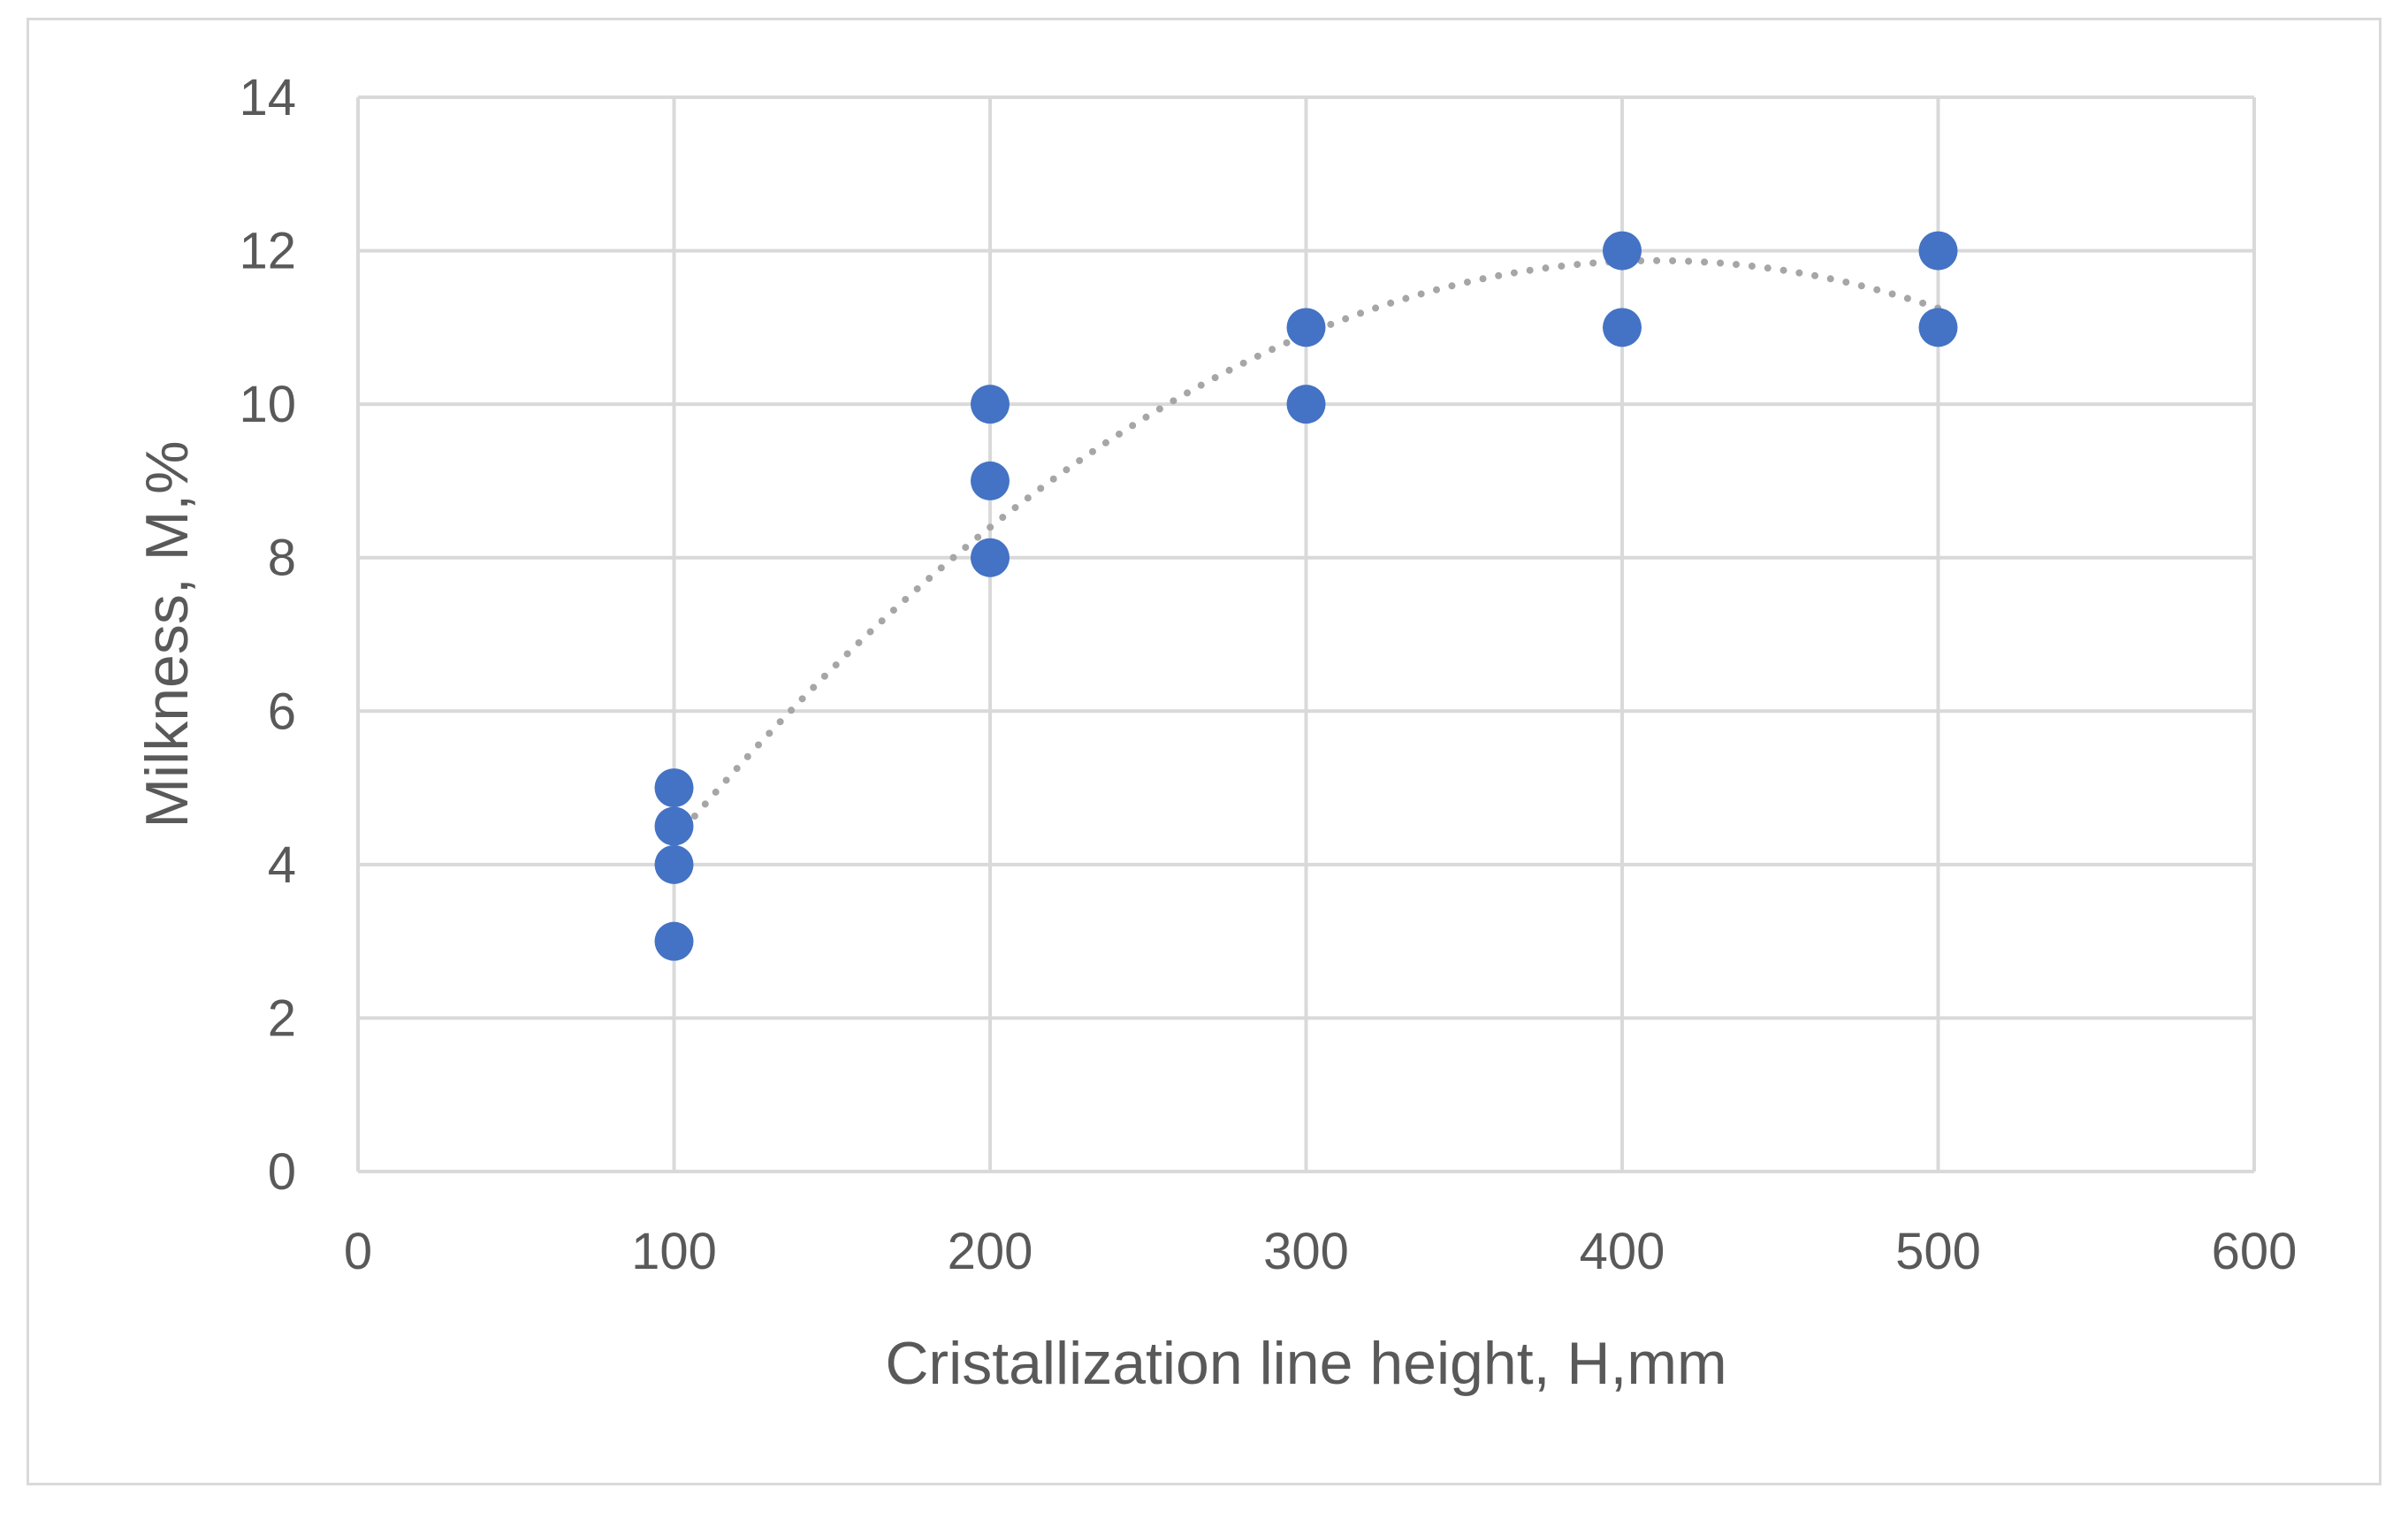 The height and width of the screenshot is (1519, 2408). I want to click on y-tick-label: 8, so click(282, 558).